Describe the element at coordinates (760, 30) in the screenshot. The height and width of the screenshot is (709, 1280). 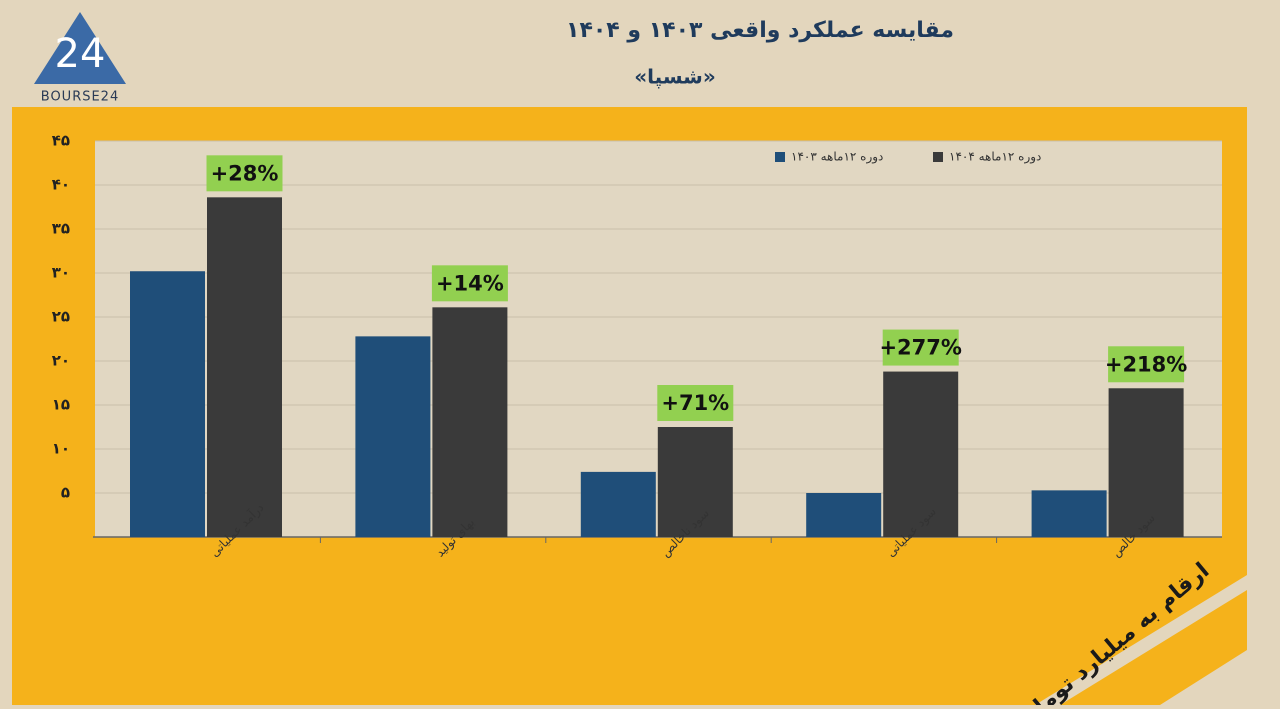
I see `chart-title: مقایسه عملکرد واقعی ۱۴۰۳ و ۱۴۰۴` at that location.